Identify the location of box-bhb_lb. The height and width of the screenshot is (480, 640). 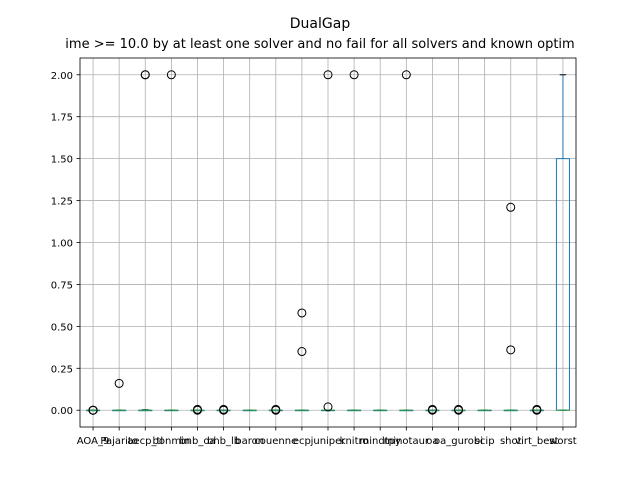
(223, 409).